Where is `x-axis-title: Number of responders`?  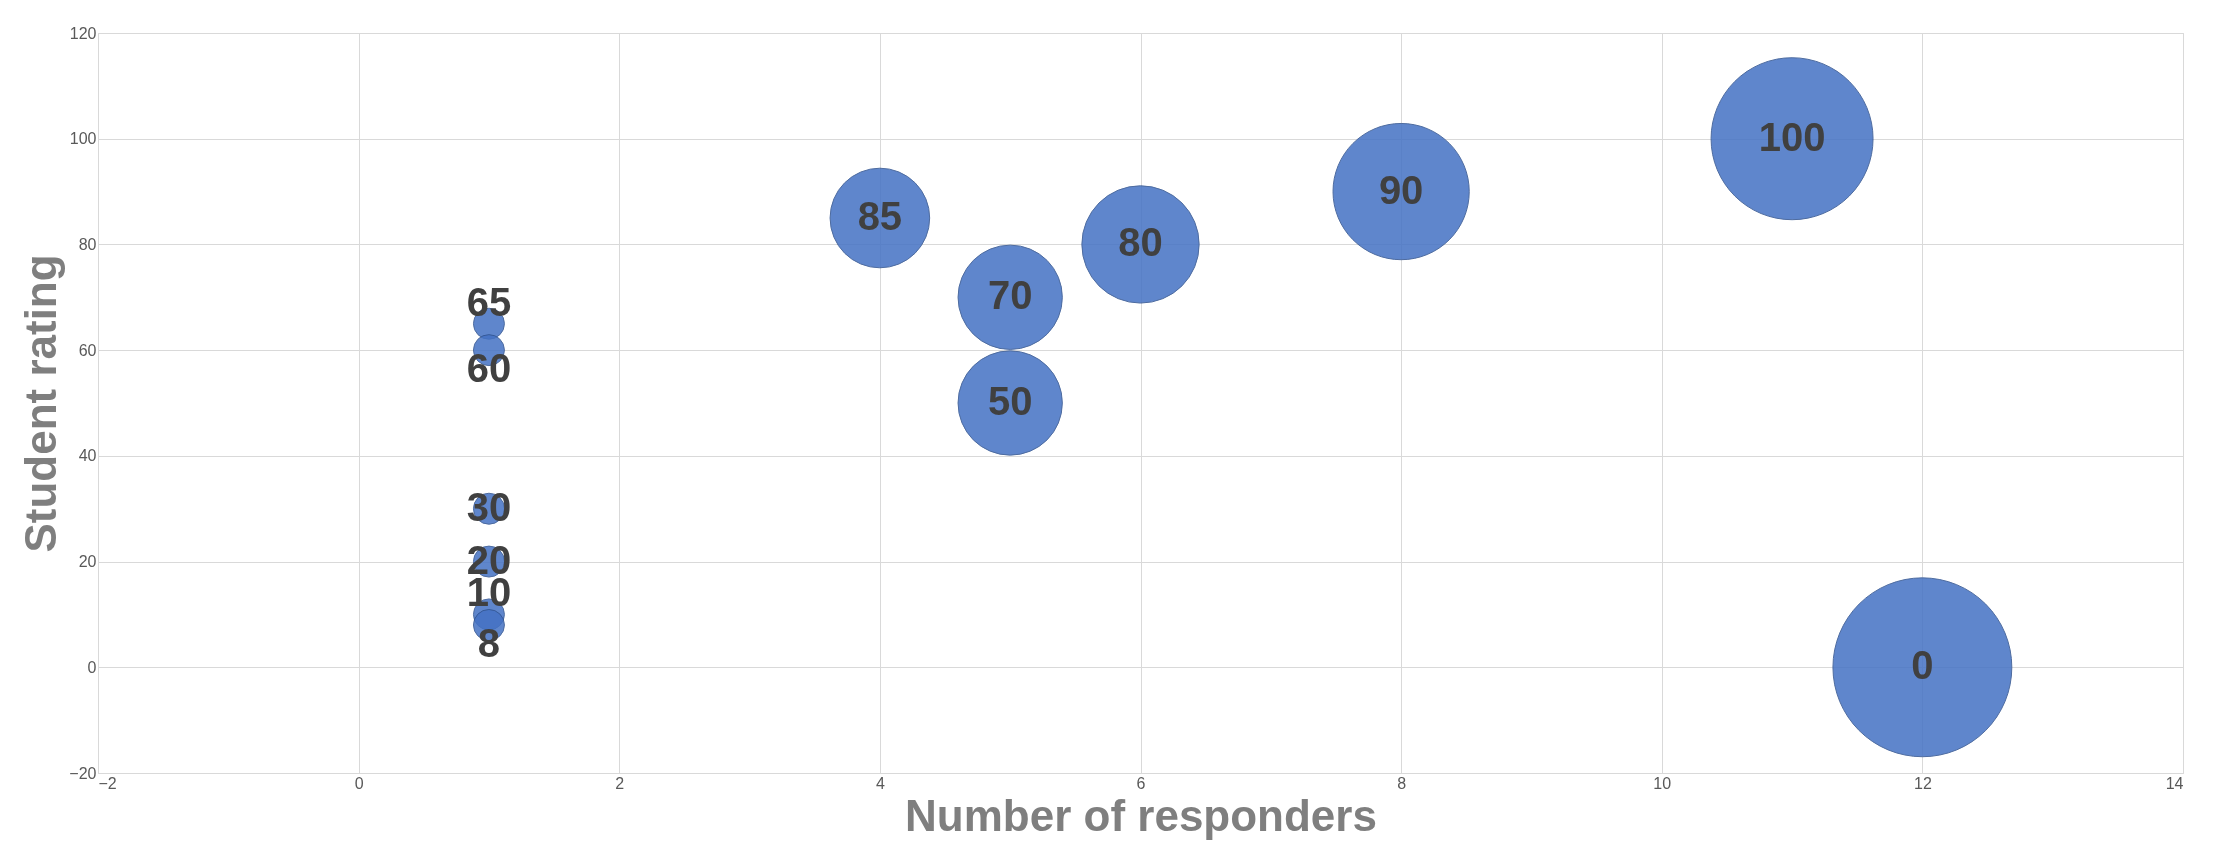
x-axis-title: Number of responders is located at coordinates (1141, 815).